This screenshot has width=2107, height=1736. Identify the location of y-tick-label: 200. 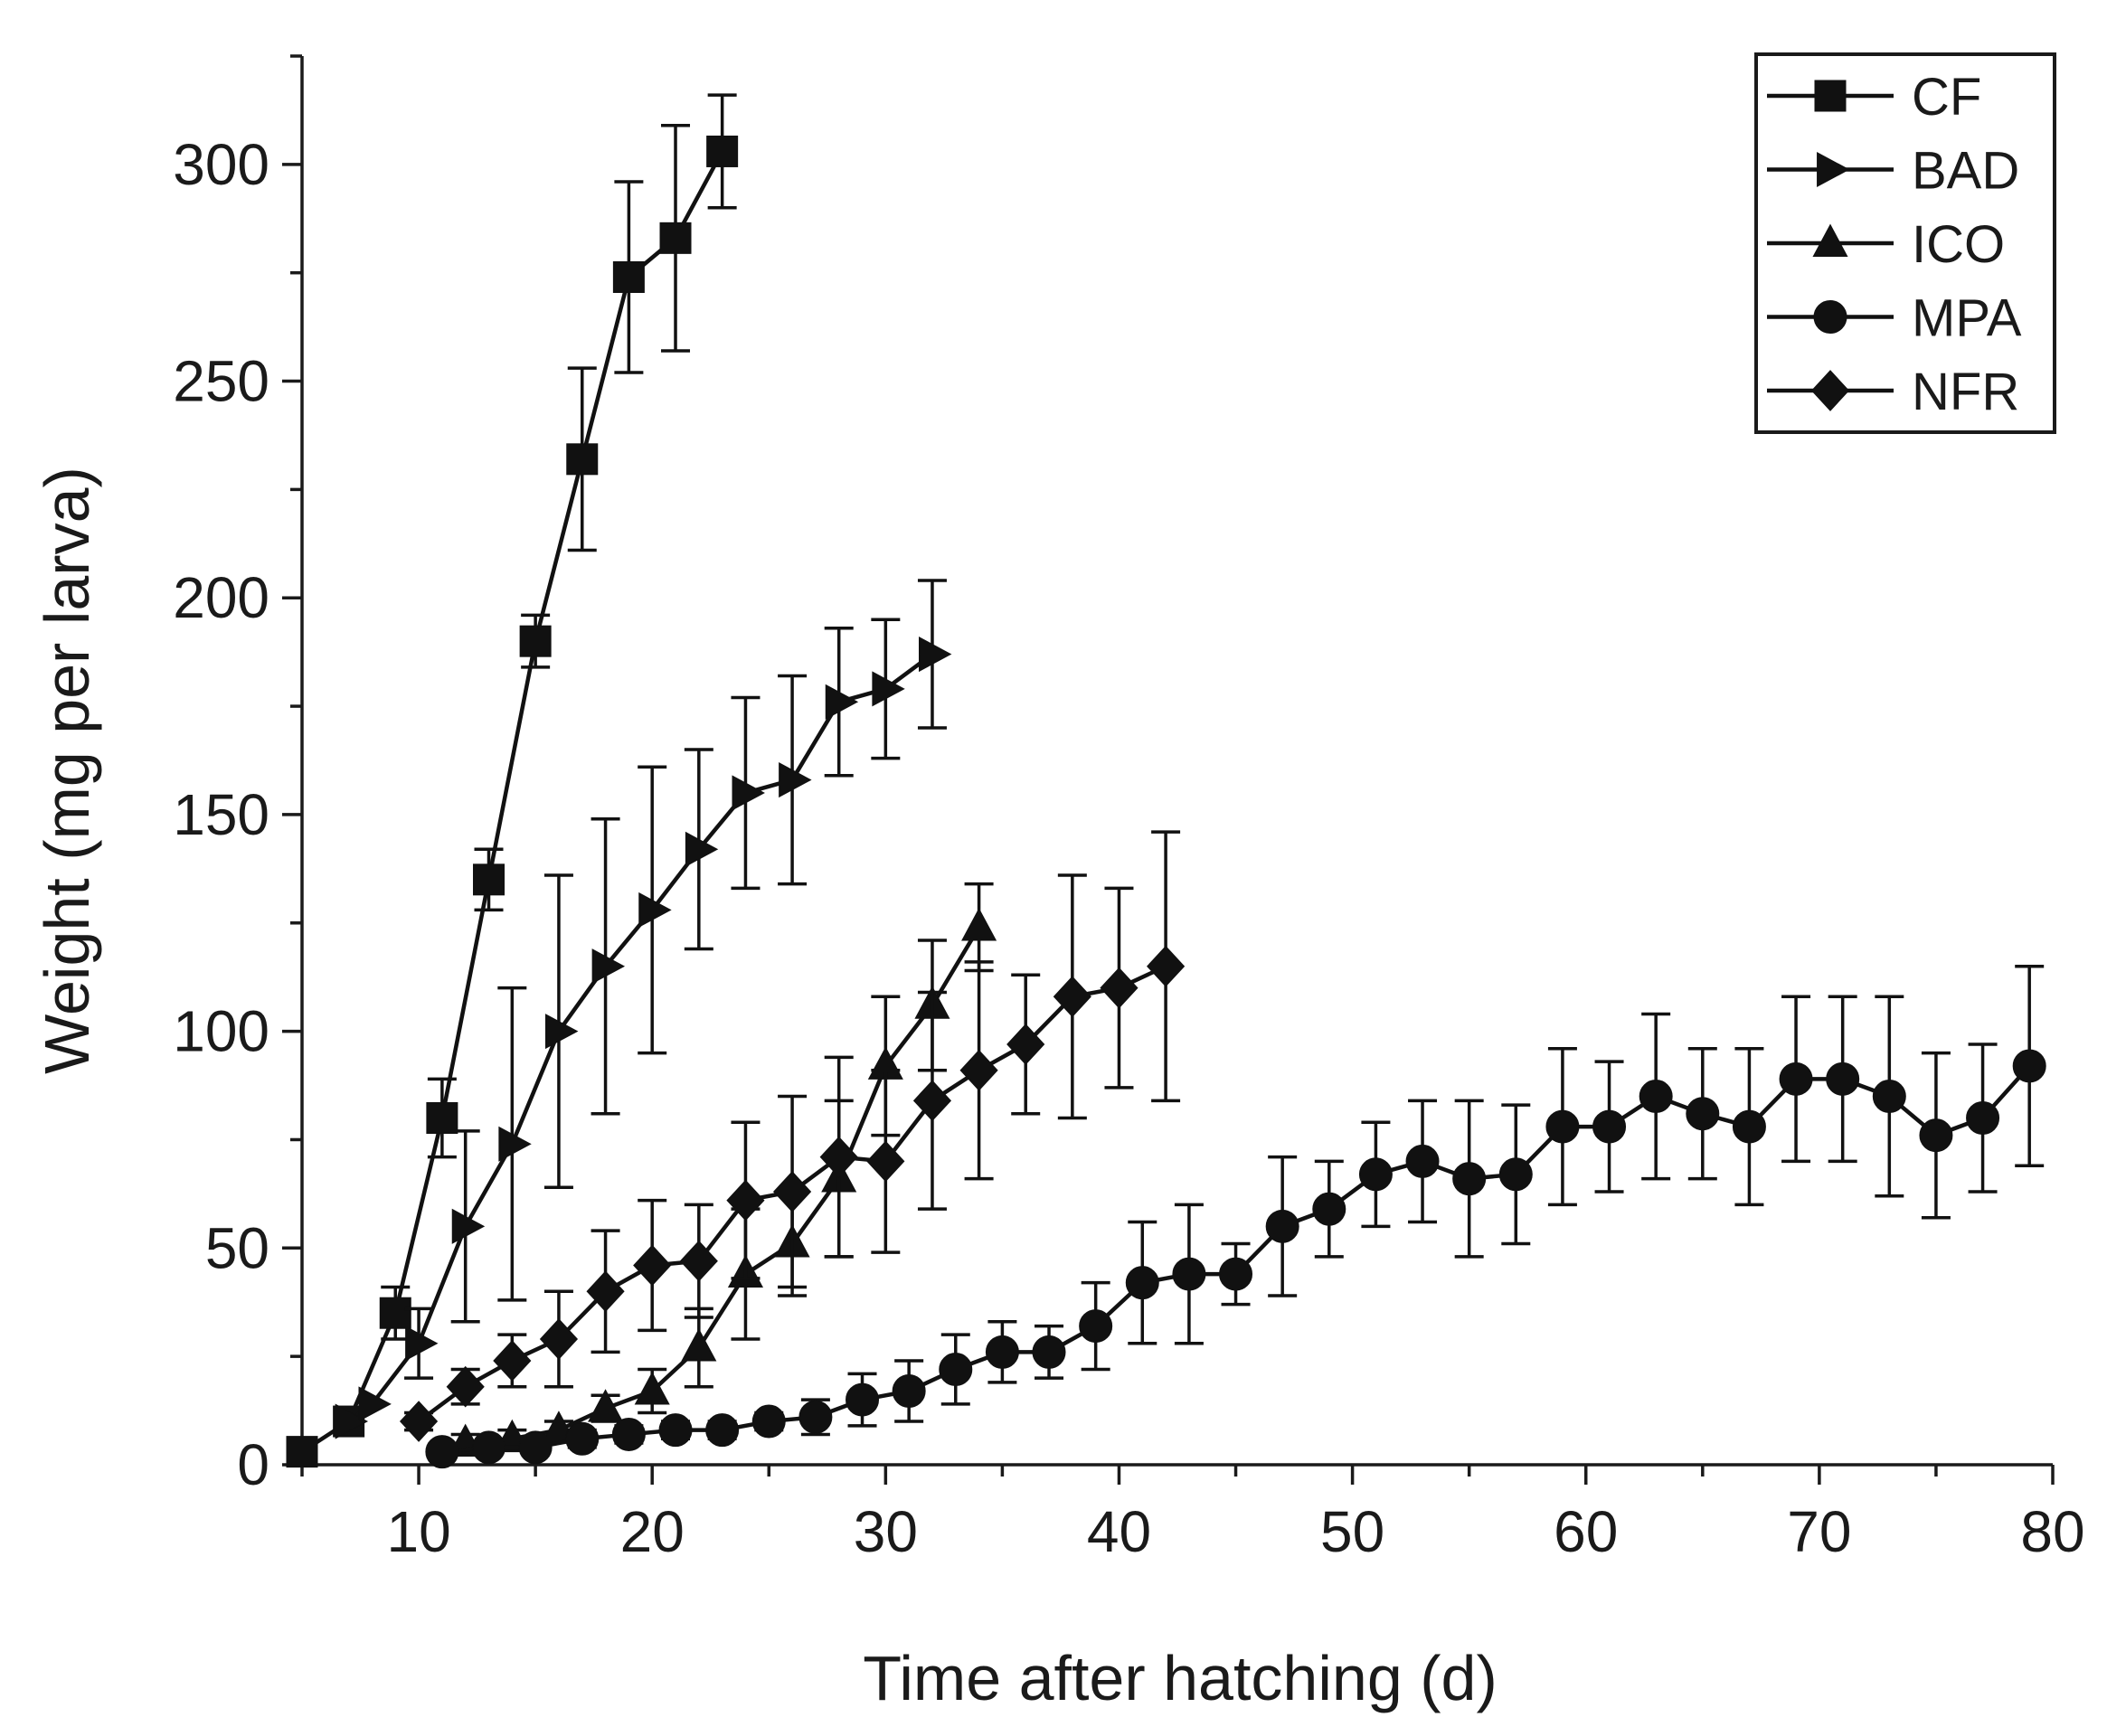
(221, 598).